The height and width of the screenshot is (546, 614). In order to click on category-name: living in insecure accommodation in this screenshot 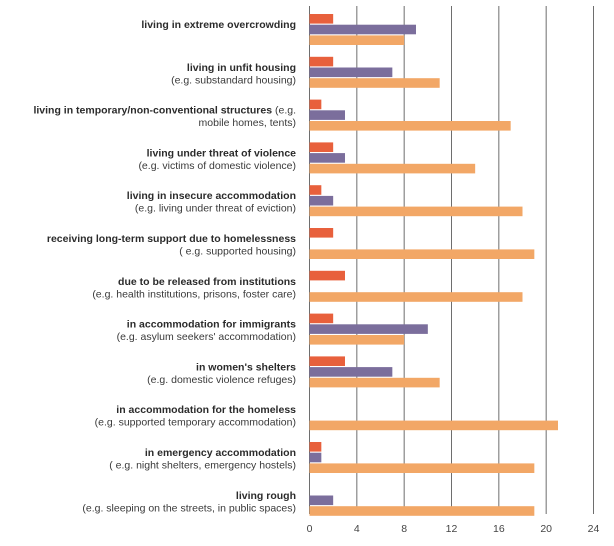, I will do `click(211, 196)`.